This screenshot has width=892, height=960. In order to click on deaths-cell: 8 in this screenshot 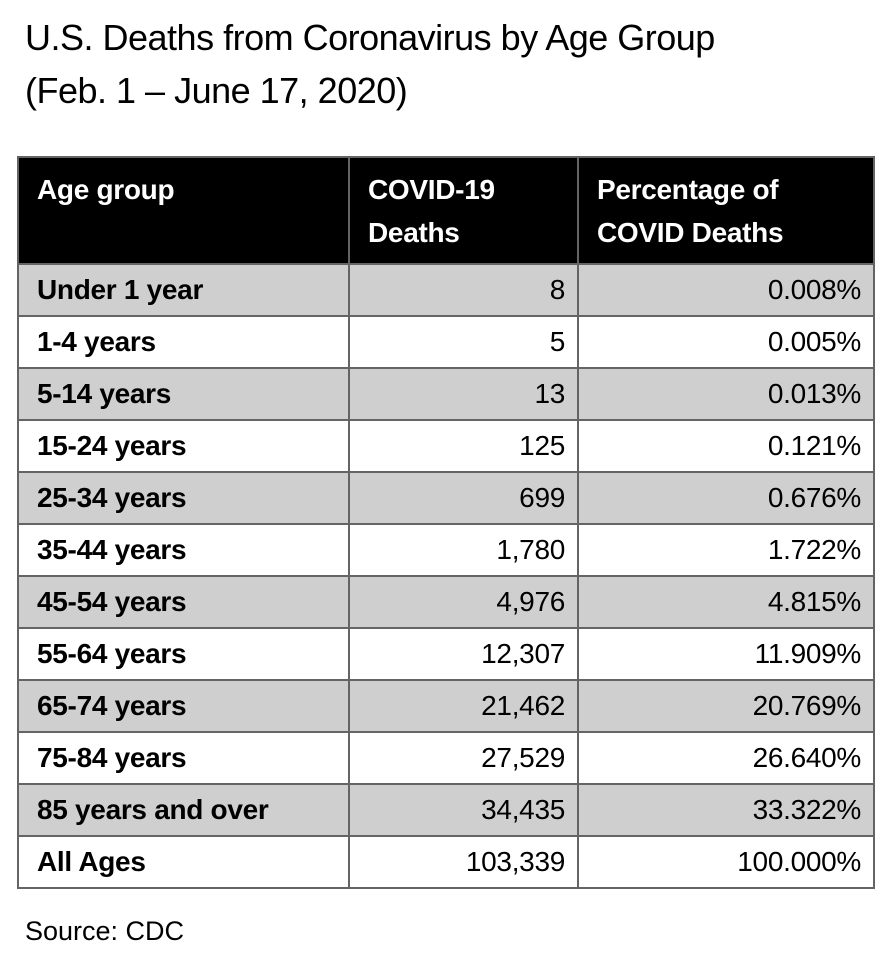, I will do `click(463, 289)`.